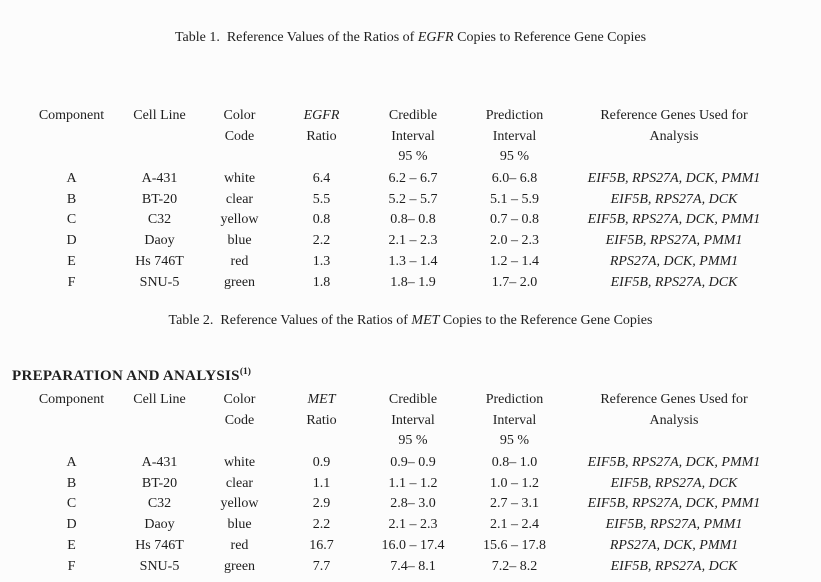 The image size is (821, 582). I want to click on cell-ratio: 6.4, so click(321, 178).